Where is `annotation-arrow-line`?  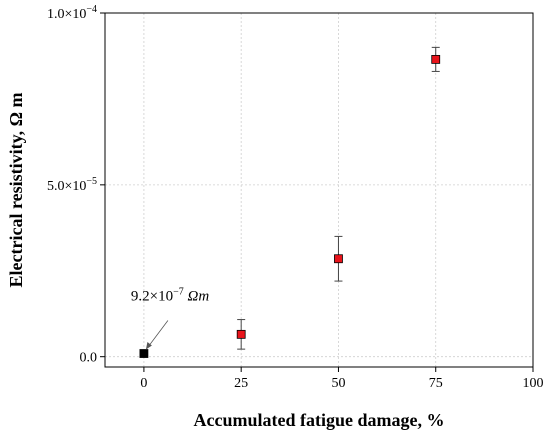 annotation-arrow-line is located at coordinates (157, 334).